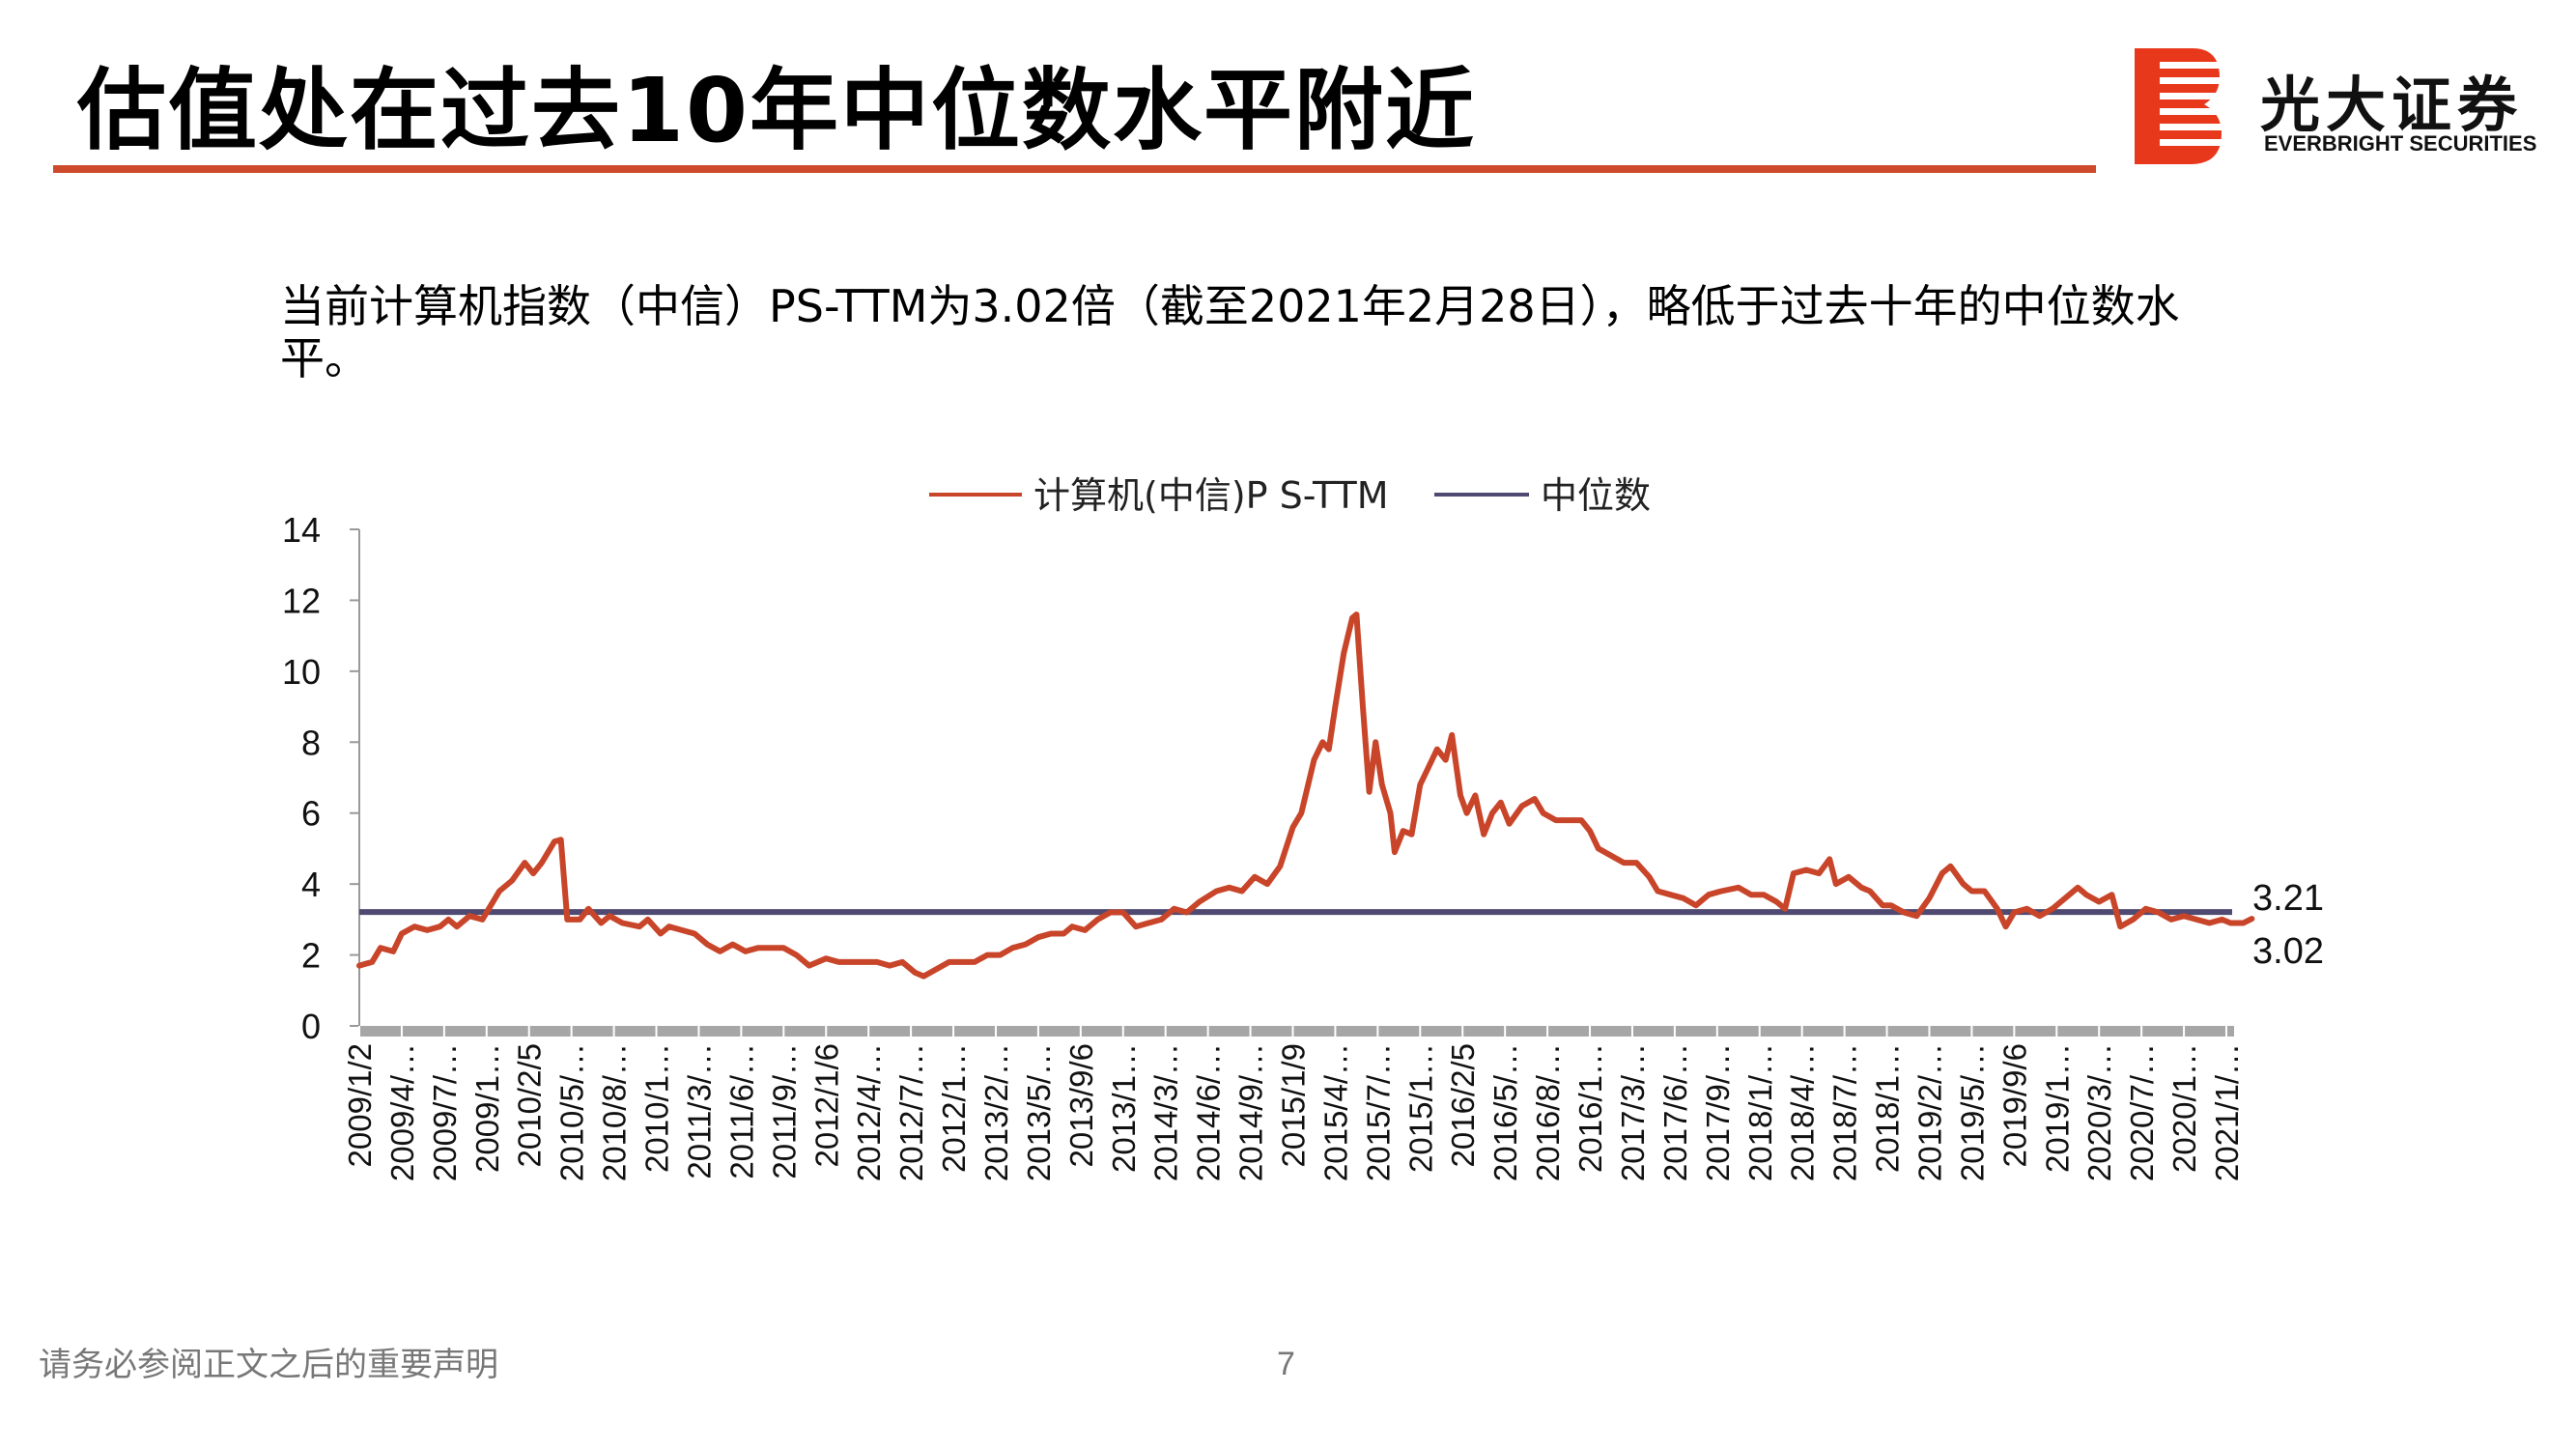 The image size is (2576, 1449). What do you see at coordinates (301, 672) in the screenshot?
I see `y-tick-label: 10` at bounding box center [301, 672].